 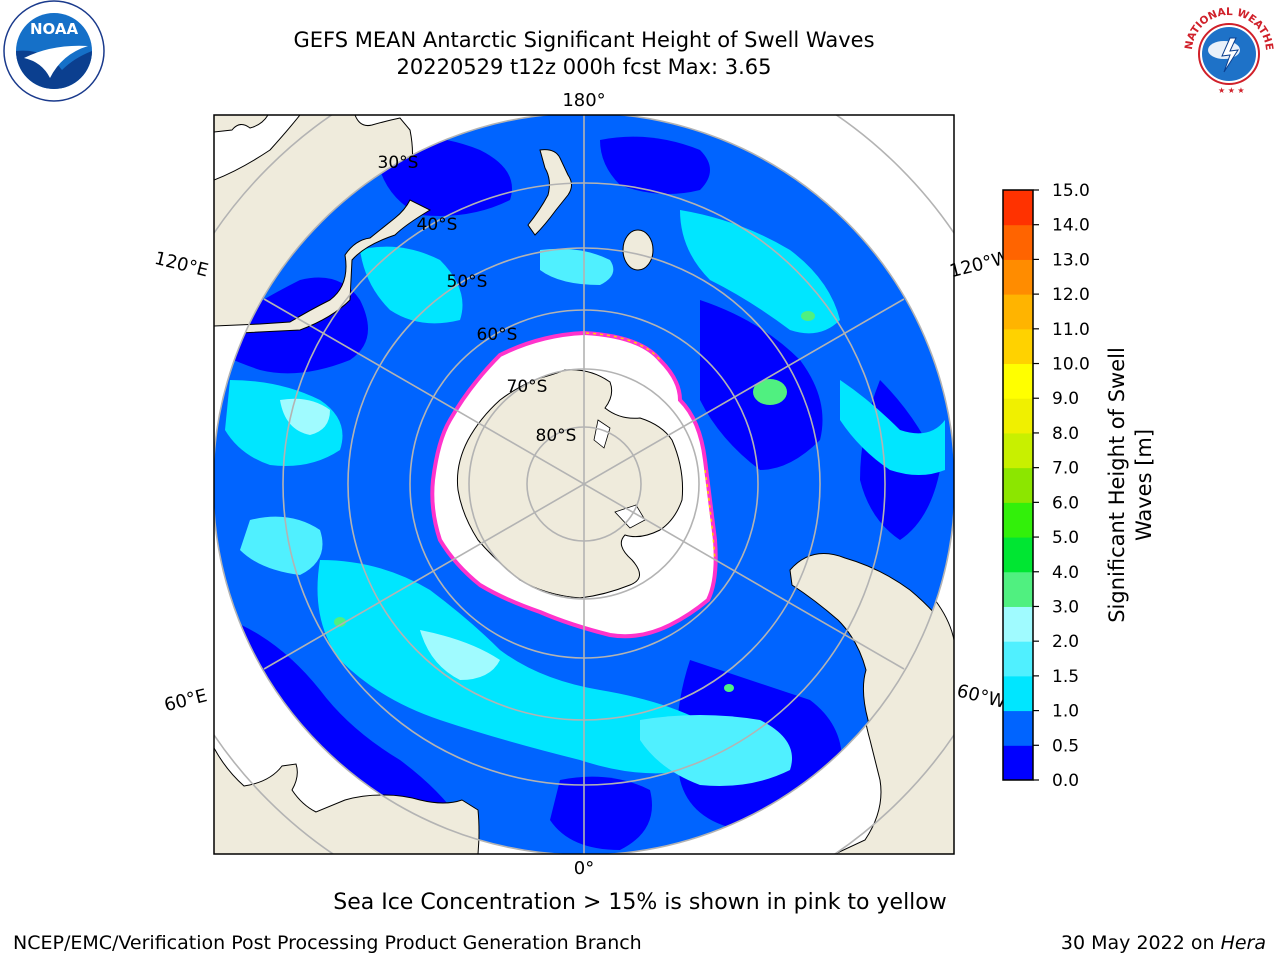 I want to click on colorbar-tick-label: 8.0, so click(x=1065, y=434).